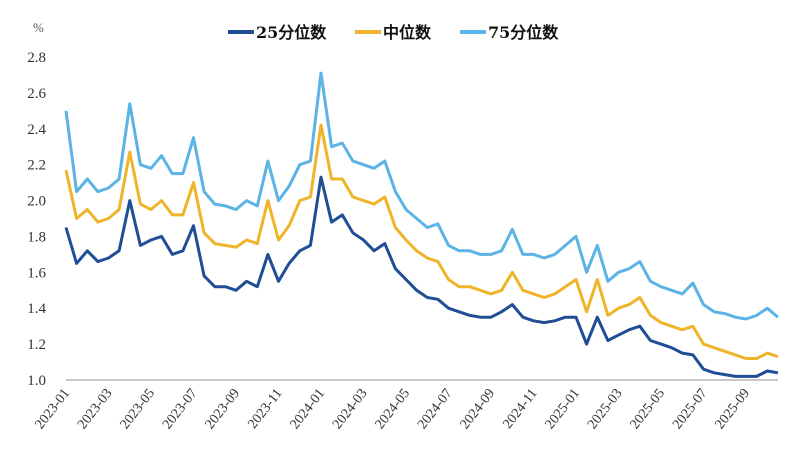  Describe the element at coordinates (648, 409) in the screenshot. I see `x-tick-label: 2025-05` at that location.